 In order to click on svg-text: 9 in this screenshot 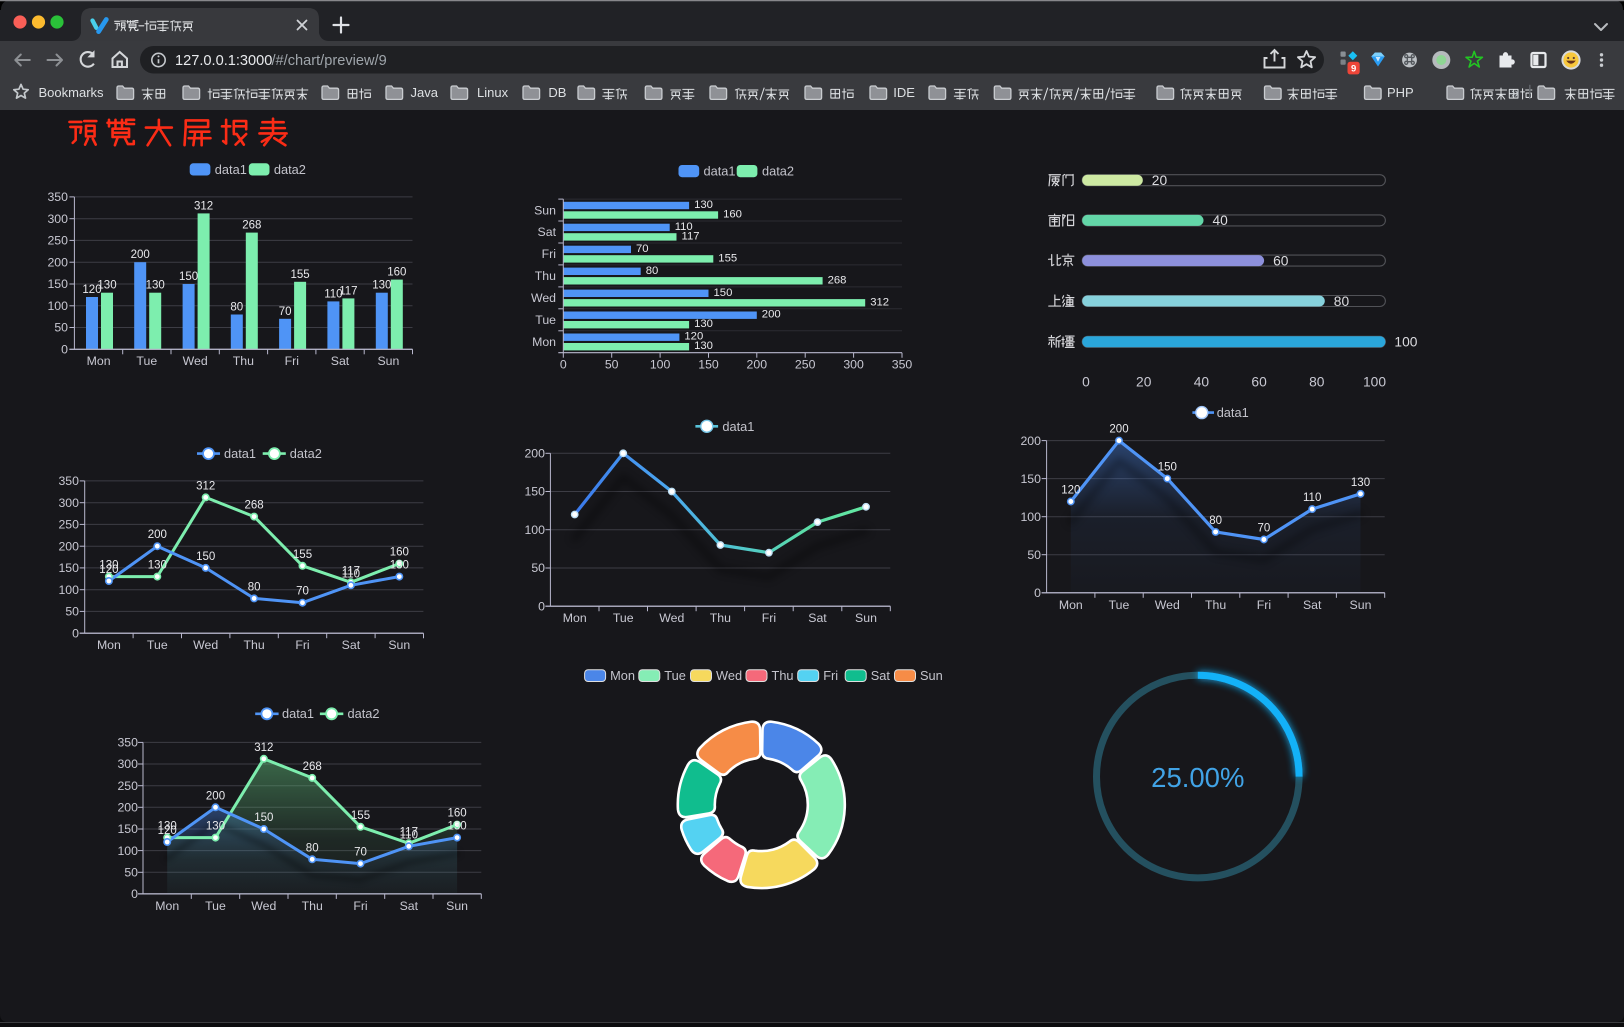, I will do `click(1353, 69)`.